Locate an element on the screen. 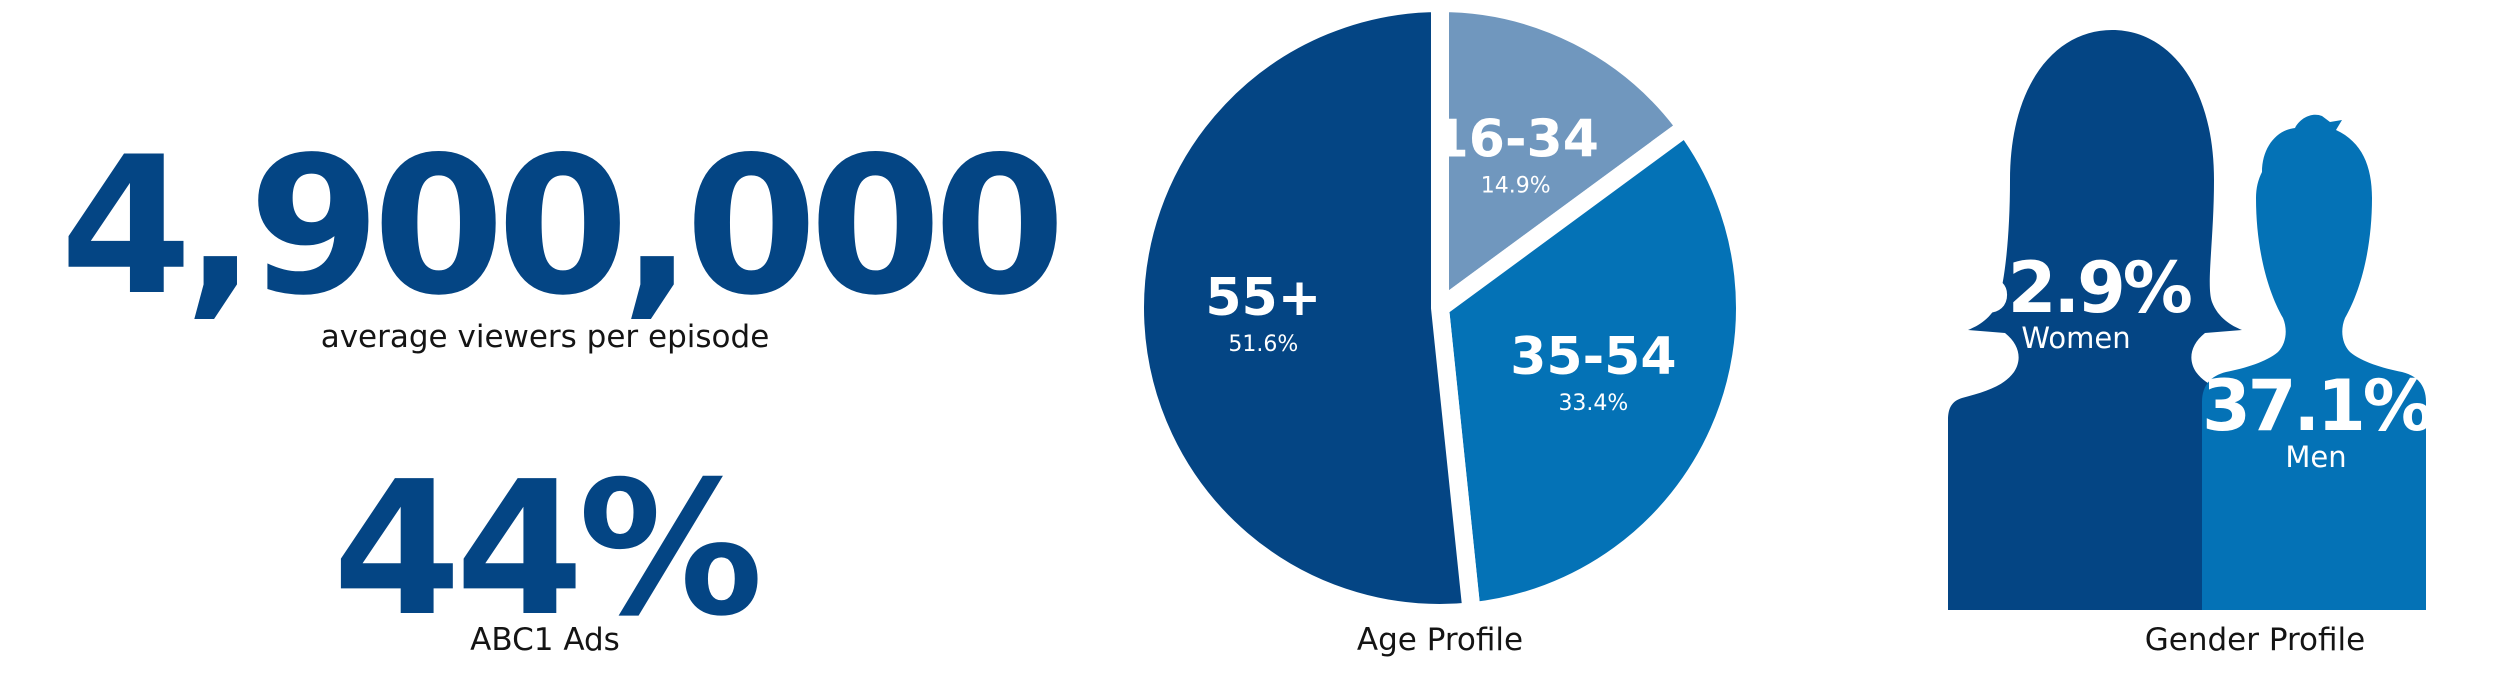  woman-silhouette-icon is located at coordinates (2105, 320).